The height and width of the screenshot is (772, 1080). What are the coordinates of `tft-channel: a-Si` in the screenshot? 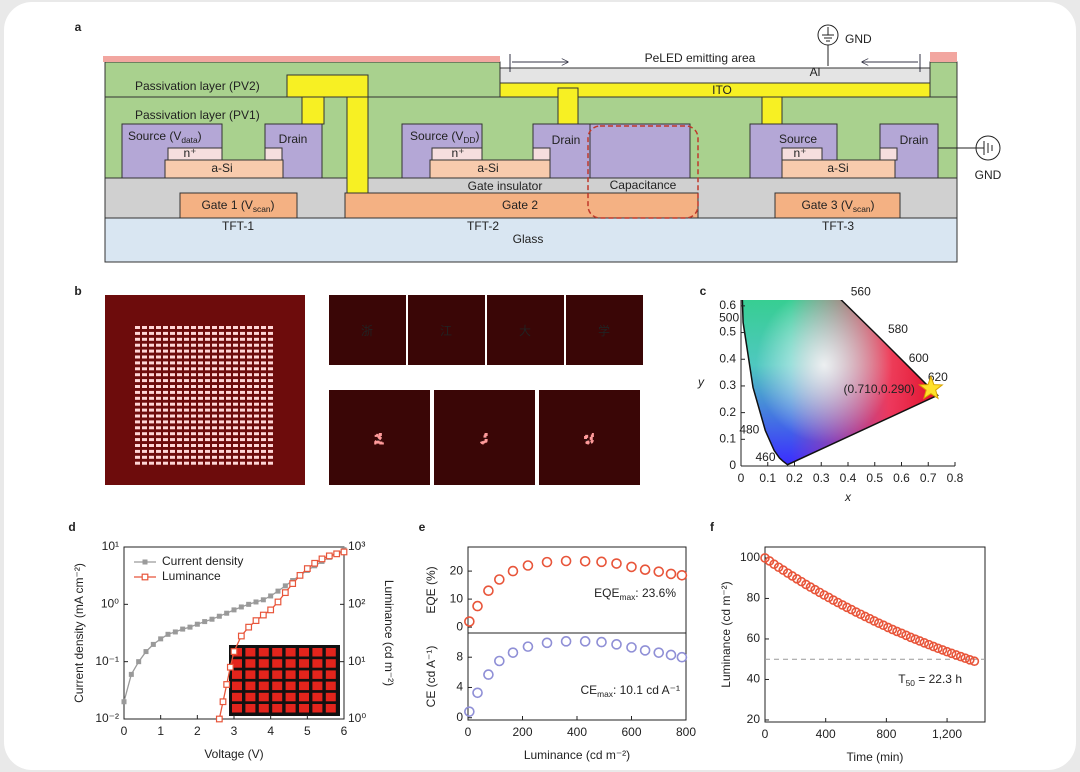 It's located at (487, 168).